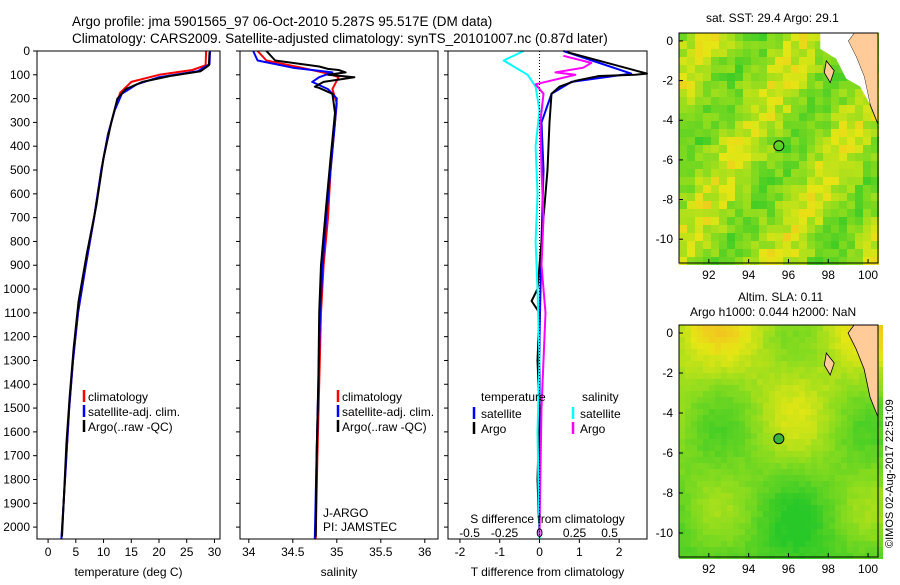 This screenshot has height=585, width=900. I want to click on sla-map-argo-marker, so click(779, 439).